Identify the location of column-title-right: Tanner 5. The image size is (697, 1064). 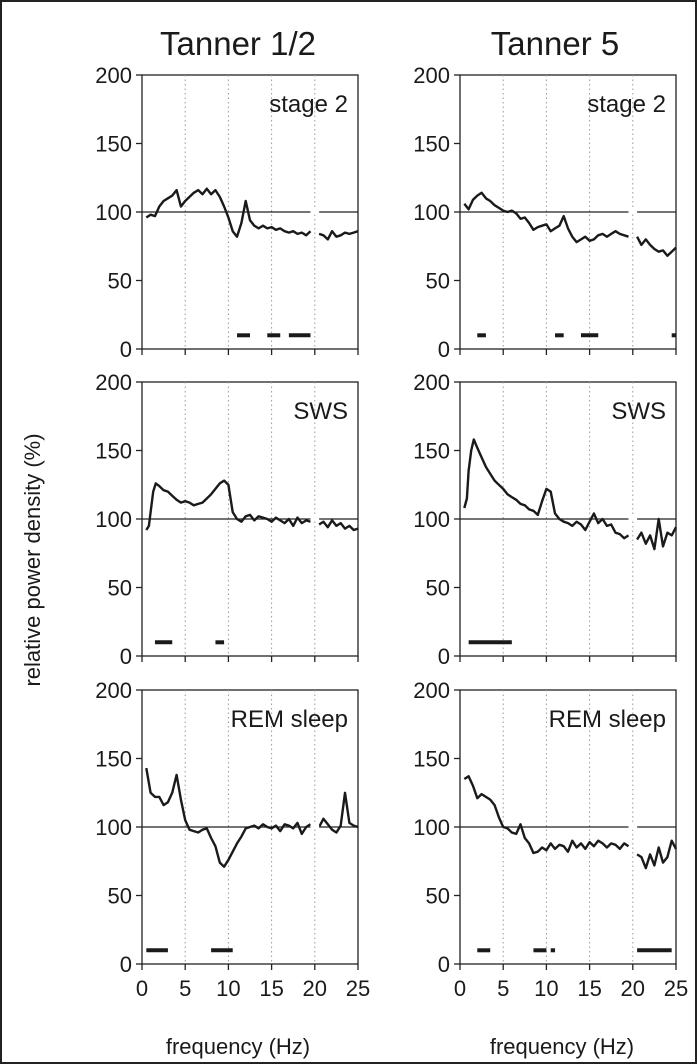
(555, 43).